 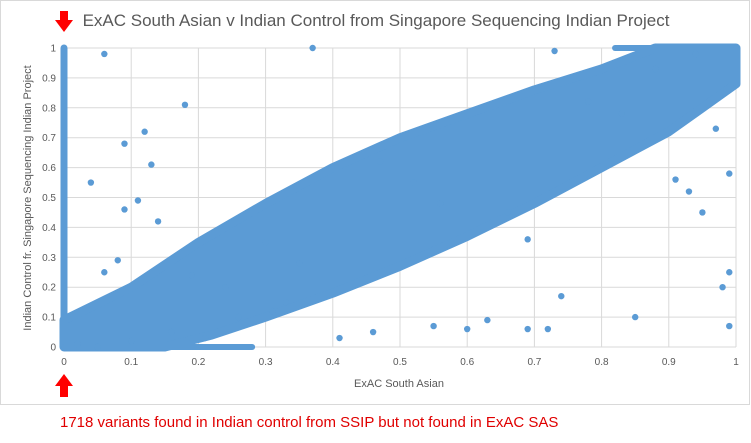 I want to click on down-arrow-icon, so click(x=64, y=21).